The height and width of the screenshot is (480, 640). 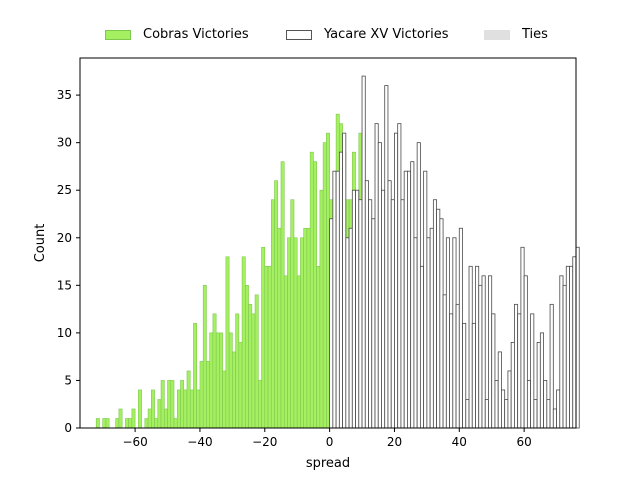 I want to click on x-axis-ticks: −60 −40 −20 0 20 40 60, so click(x=327, y=438).